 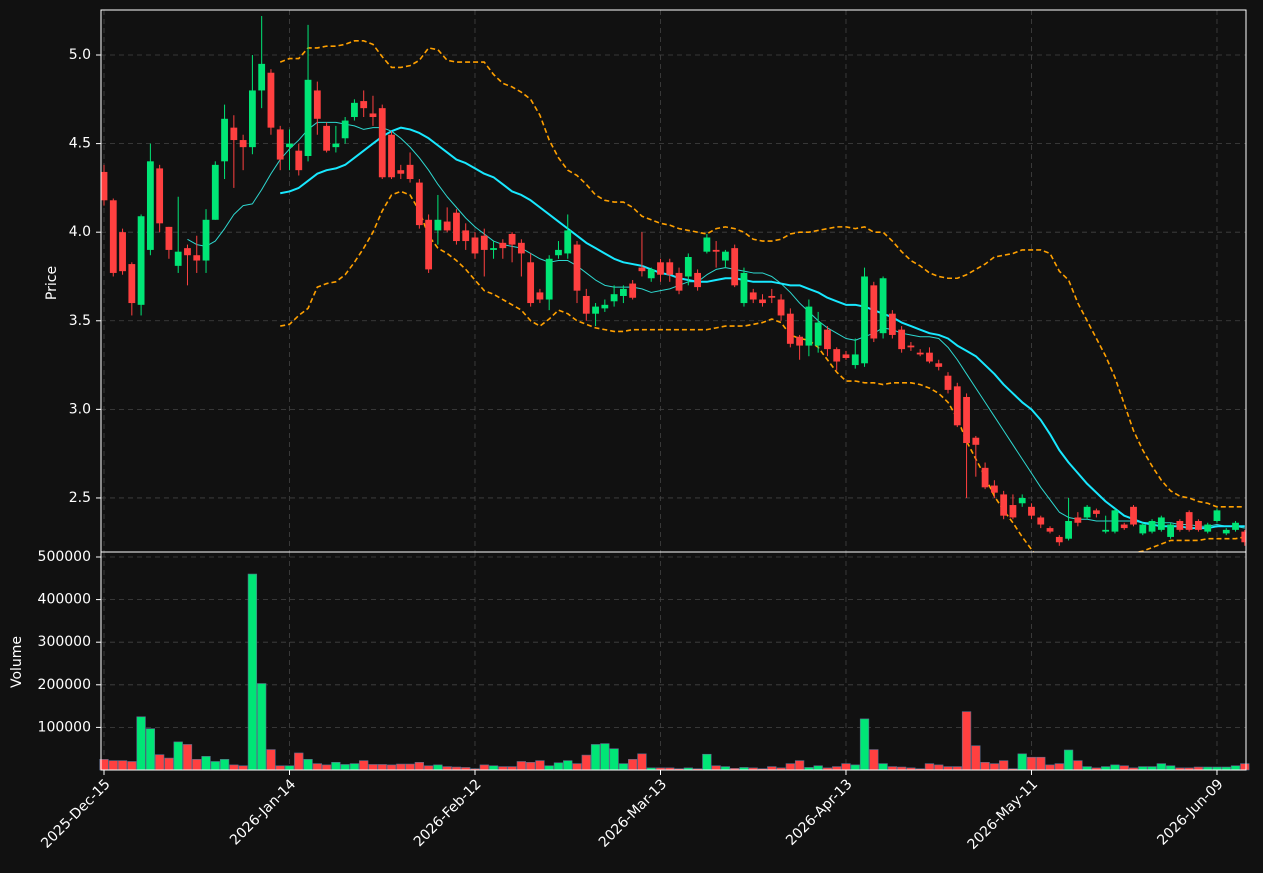 I want to click on volume-tick-label: 100000, so click(x=64, y=727).